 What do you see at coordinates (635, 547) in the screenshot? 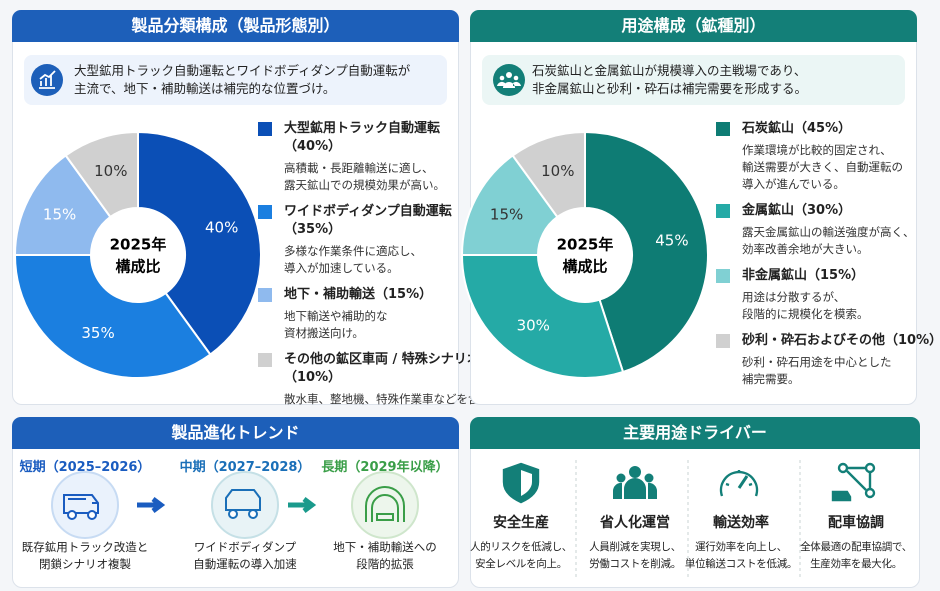
I see `driver-caption-line: 人員削減を実現し、` at bounding box center [635, 547].